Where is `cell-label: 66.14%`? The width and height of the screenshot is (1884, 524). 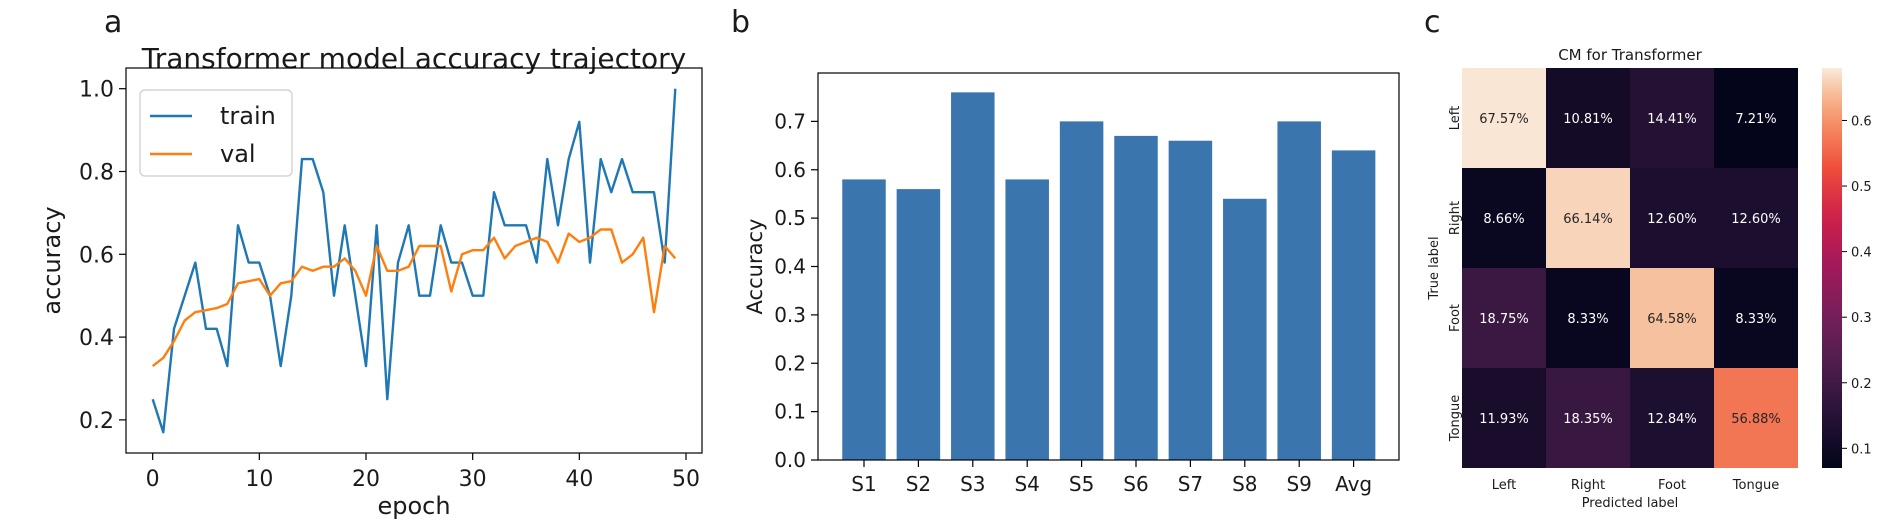
cell-label: 66.14% is located at coordinates (1588, 219).